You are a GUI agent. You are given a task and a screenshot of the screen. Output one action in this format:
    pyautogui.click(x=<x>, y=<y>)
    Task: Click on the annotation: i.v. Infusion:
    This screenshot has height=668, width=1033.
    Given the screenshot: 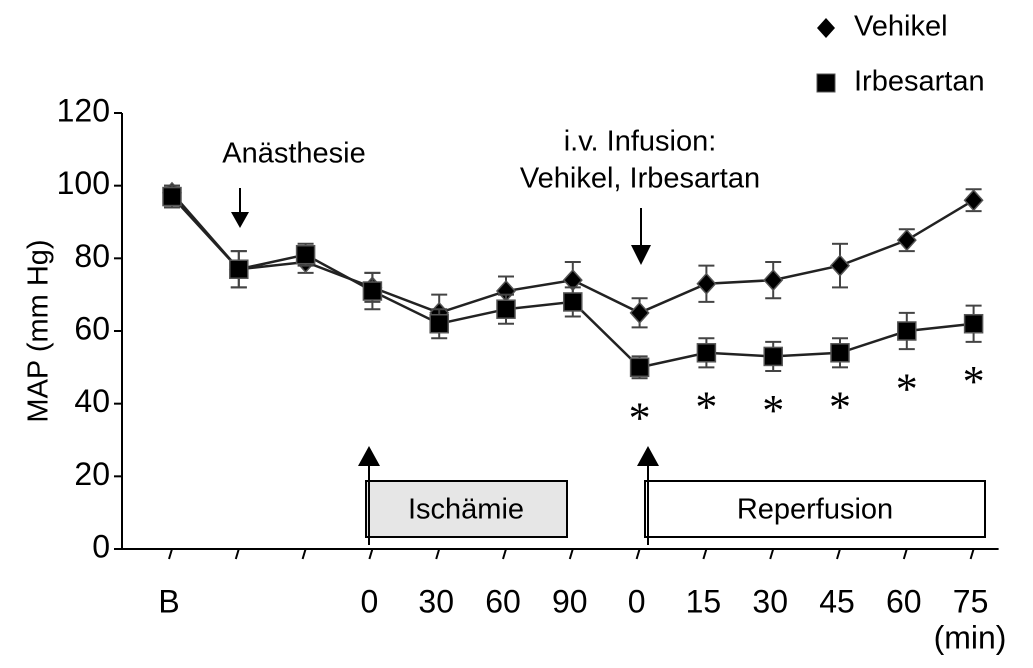 What is the action you would take?
    pyautogui.click(x=640, y=142)
    